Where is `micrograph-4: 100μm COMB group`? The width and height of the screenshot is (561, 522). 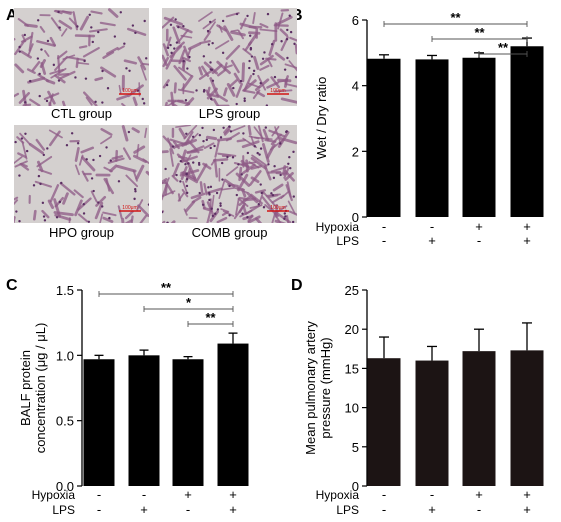
micrograph-4: 100μm COMB group is located at coordinates (229, 182).